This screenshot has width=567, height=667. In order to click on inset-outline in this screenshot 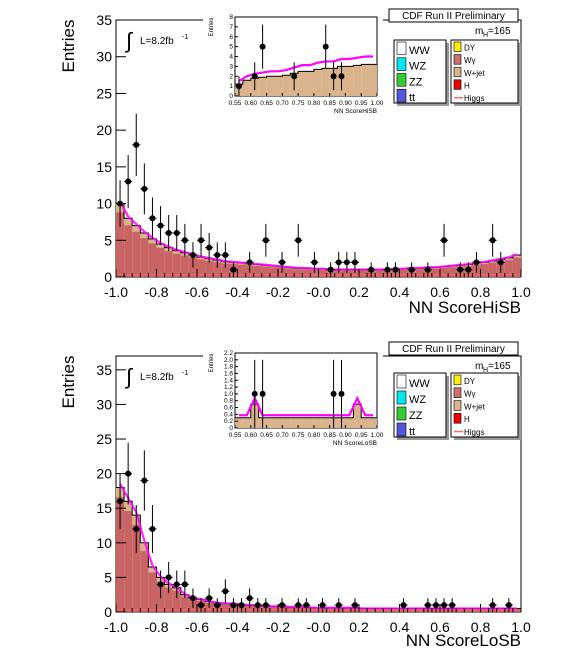, I will do `click(306, 74)`.